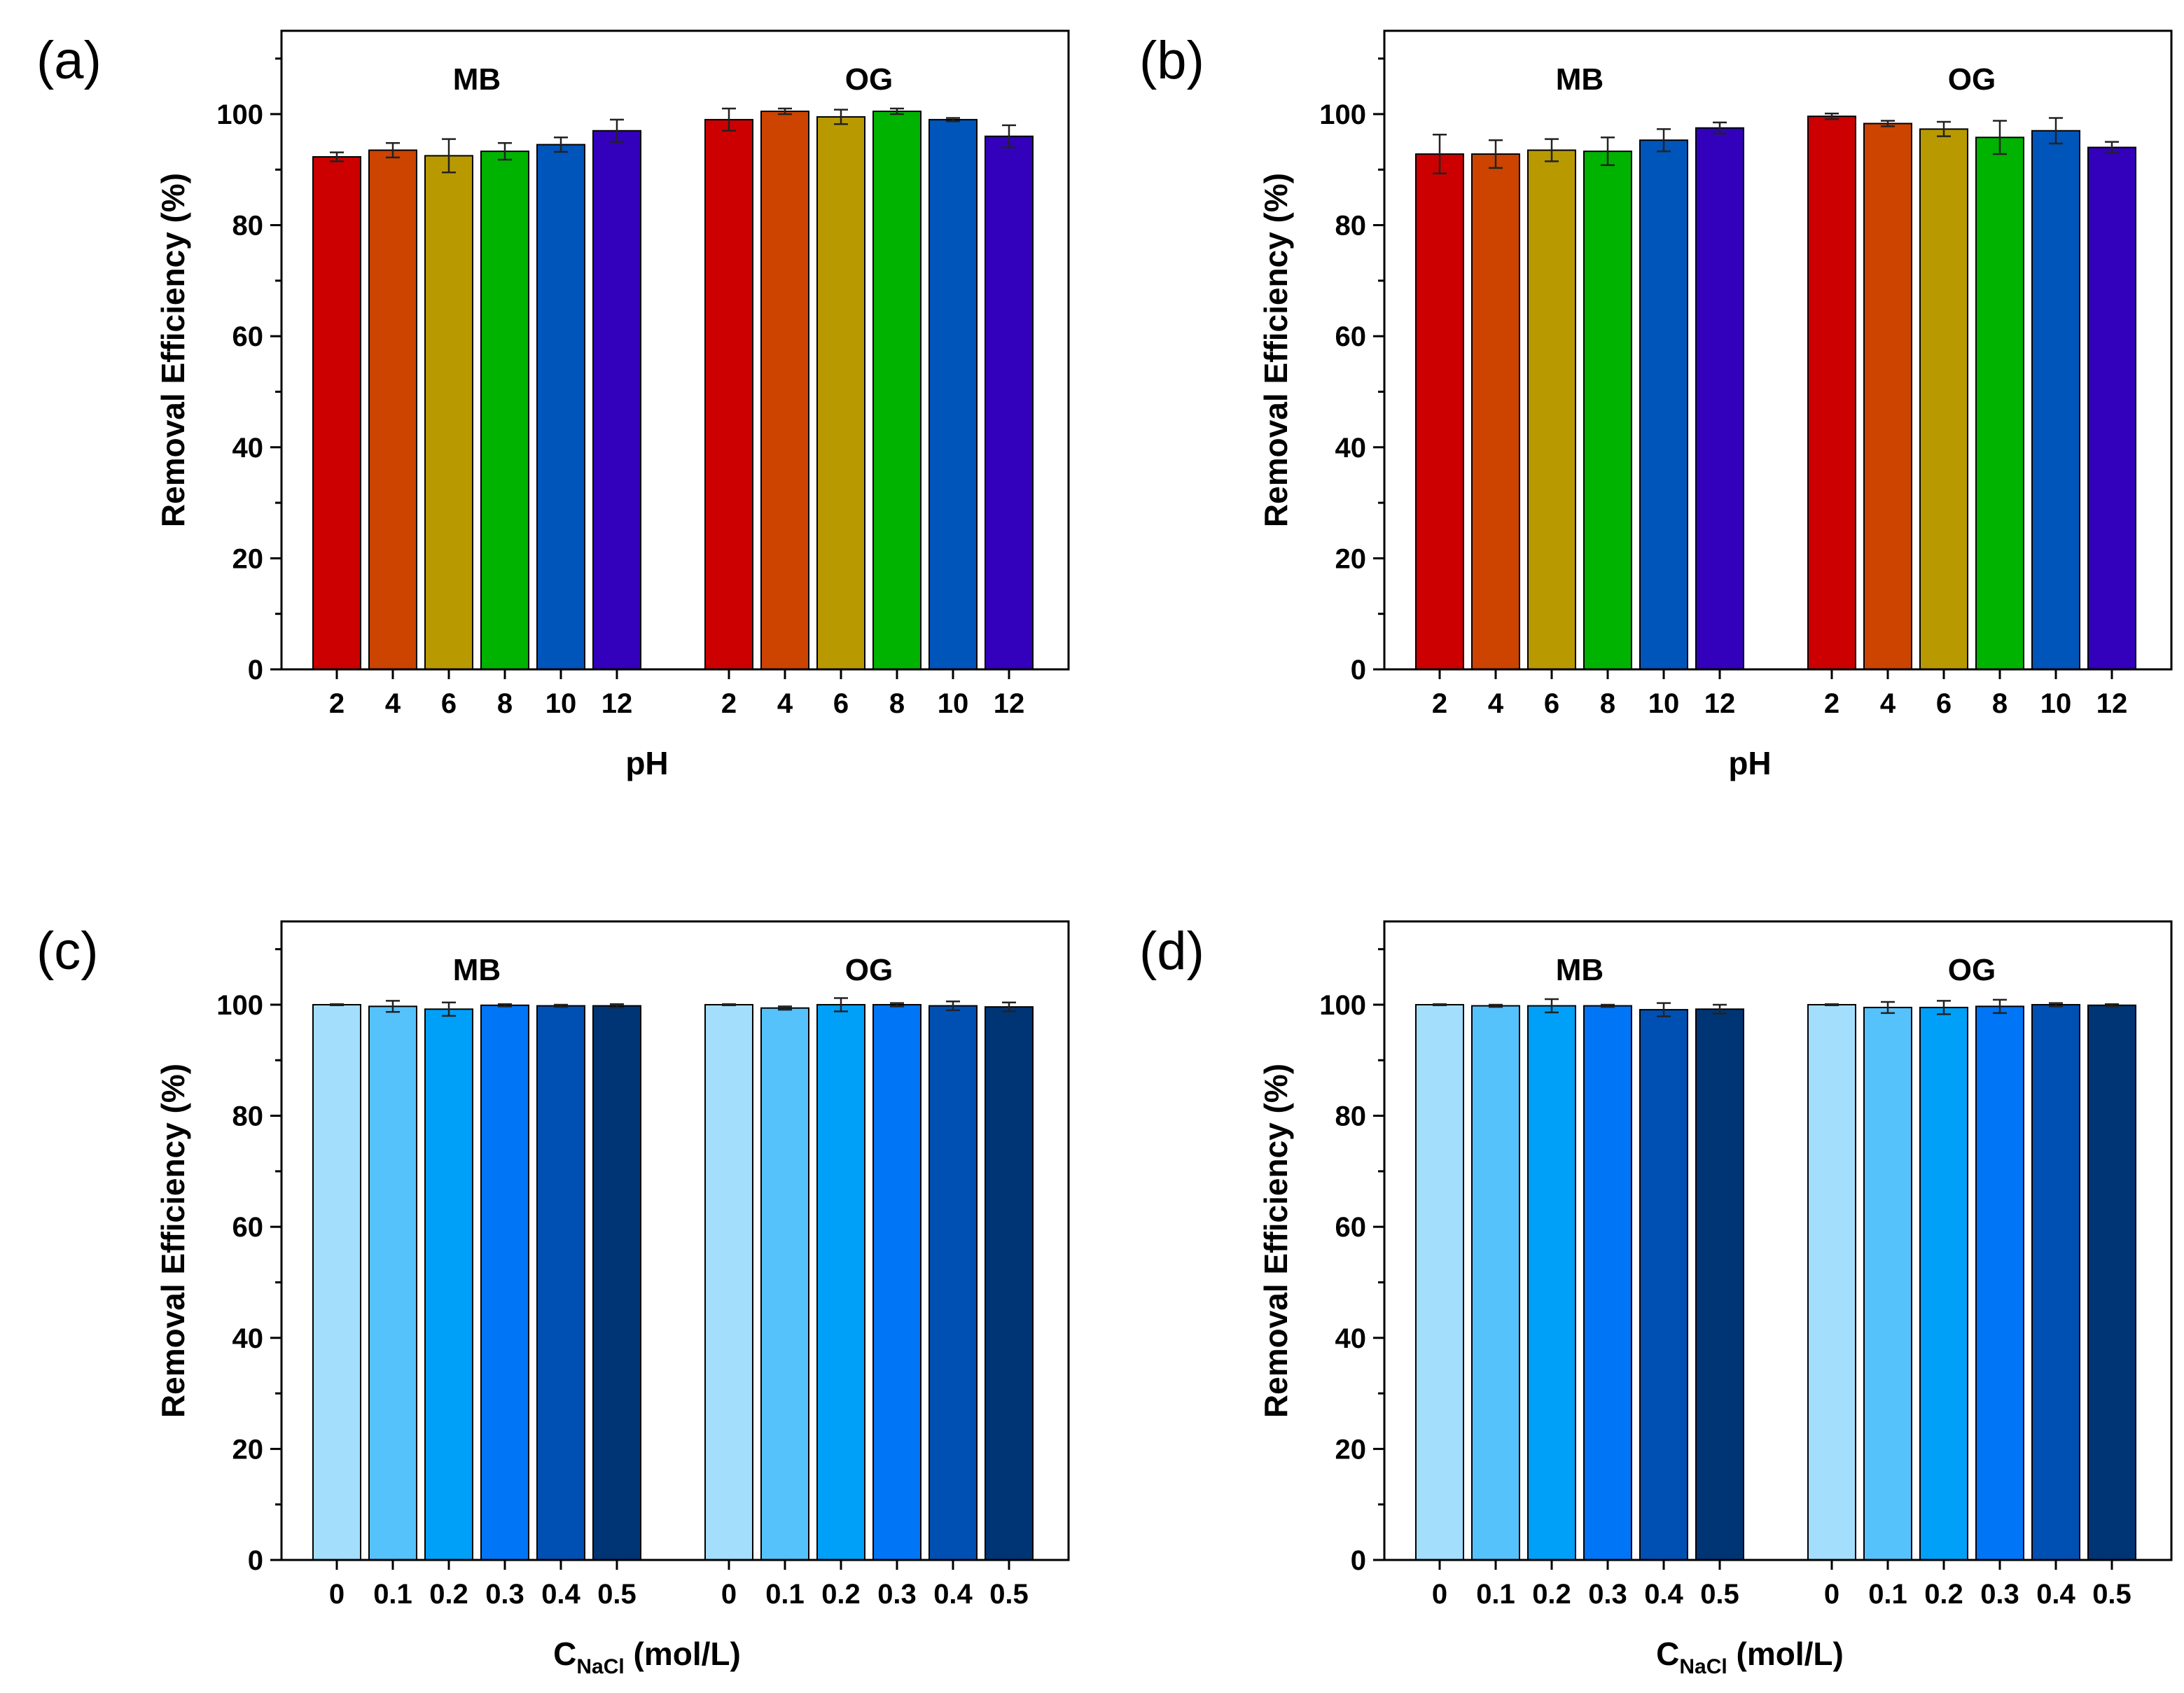 This screenshot has height=1693, width=2184. Describe the element at coordinates (2000, 1283) in the screenshot. I see `bar-og-0.3` at that location.